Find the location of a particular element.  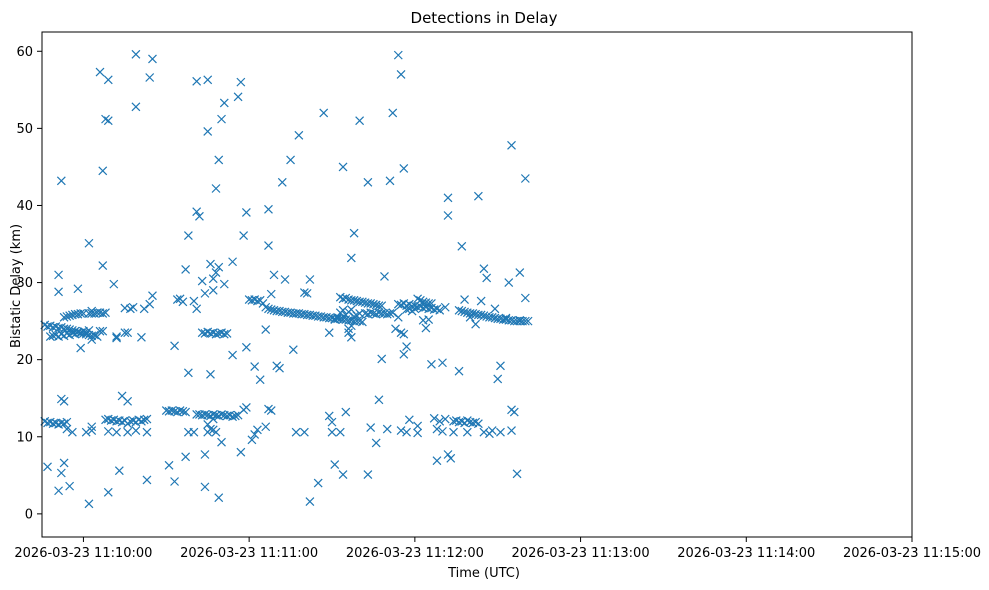

y-tick-label: 40 is located at coordinates (24, 206).